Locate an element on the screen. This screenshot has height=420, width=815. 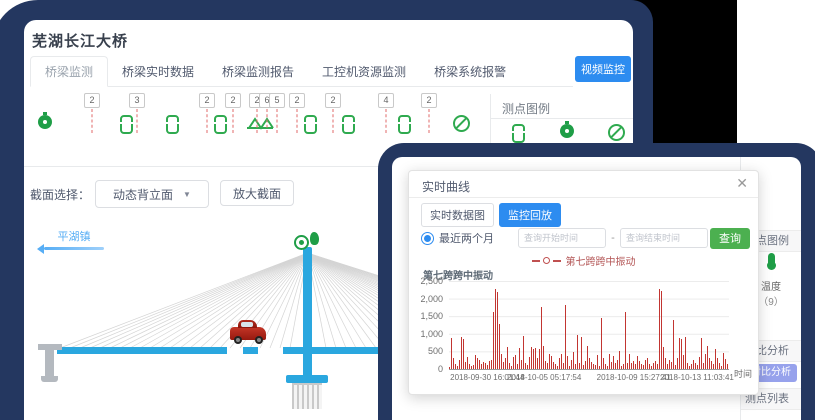
tower-piles is located at coordinates (307, 396).